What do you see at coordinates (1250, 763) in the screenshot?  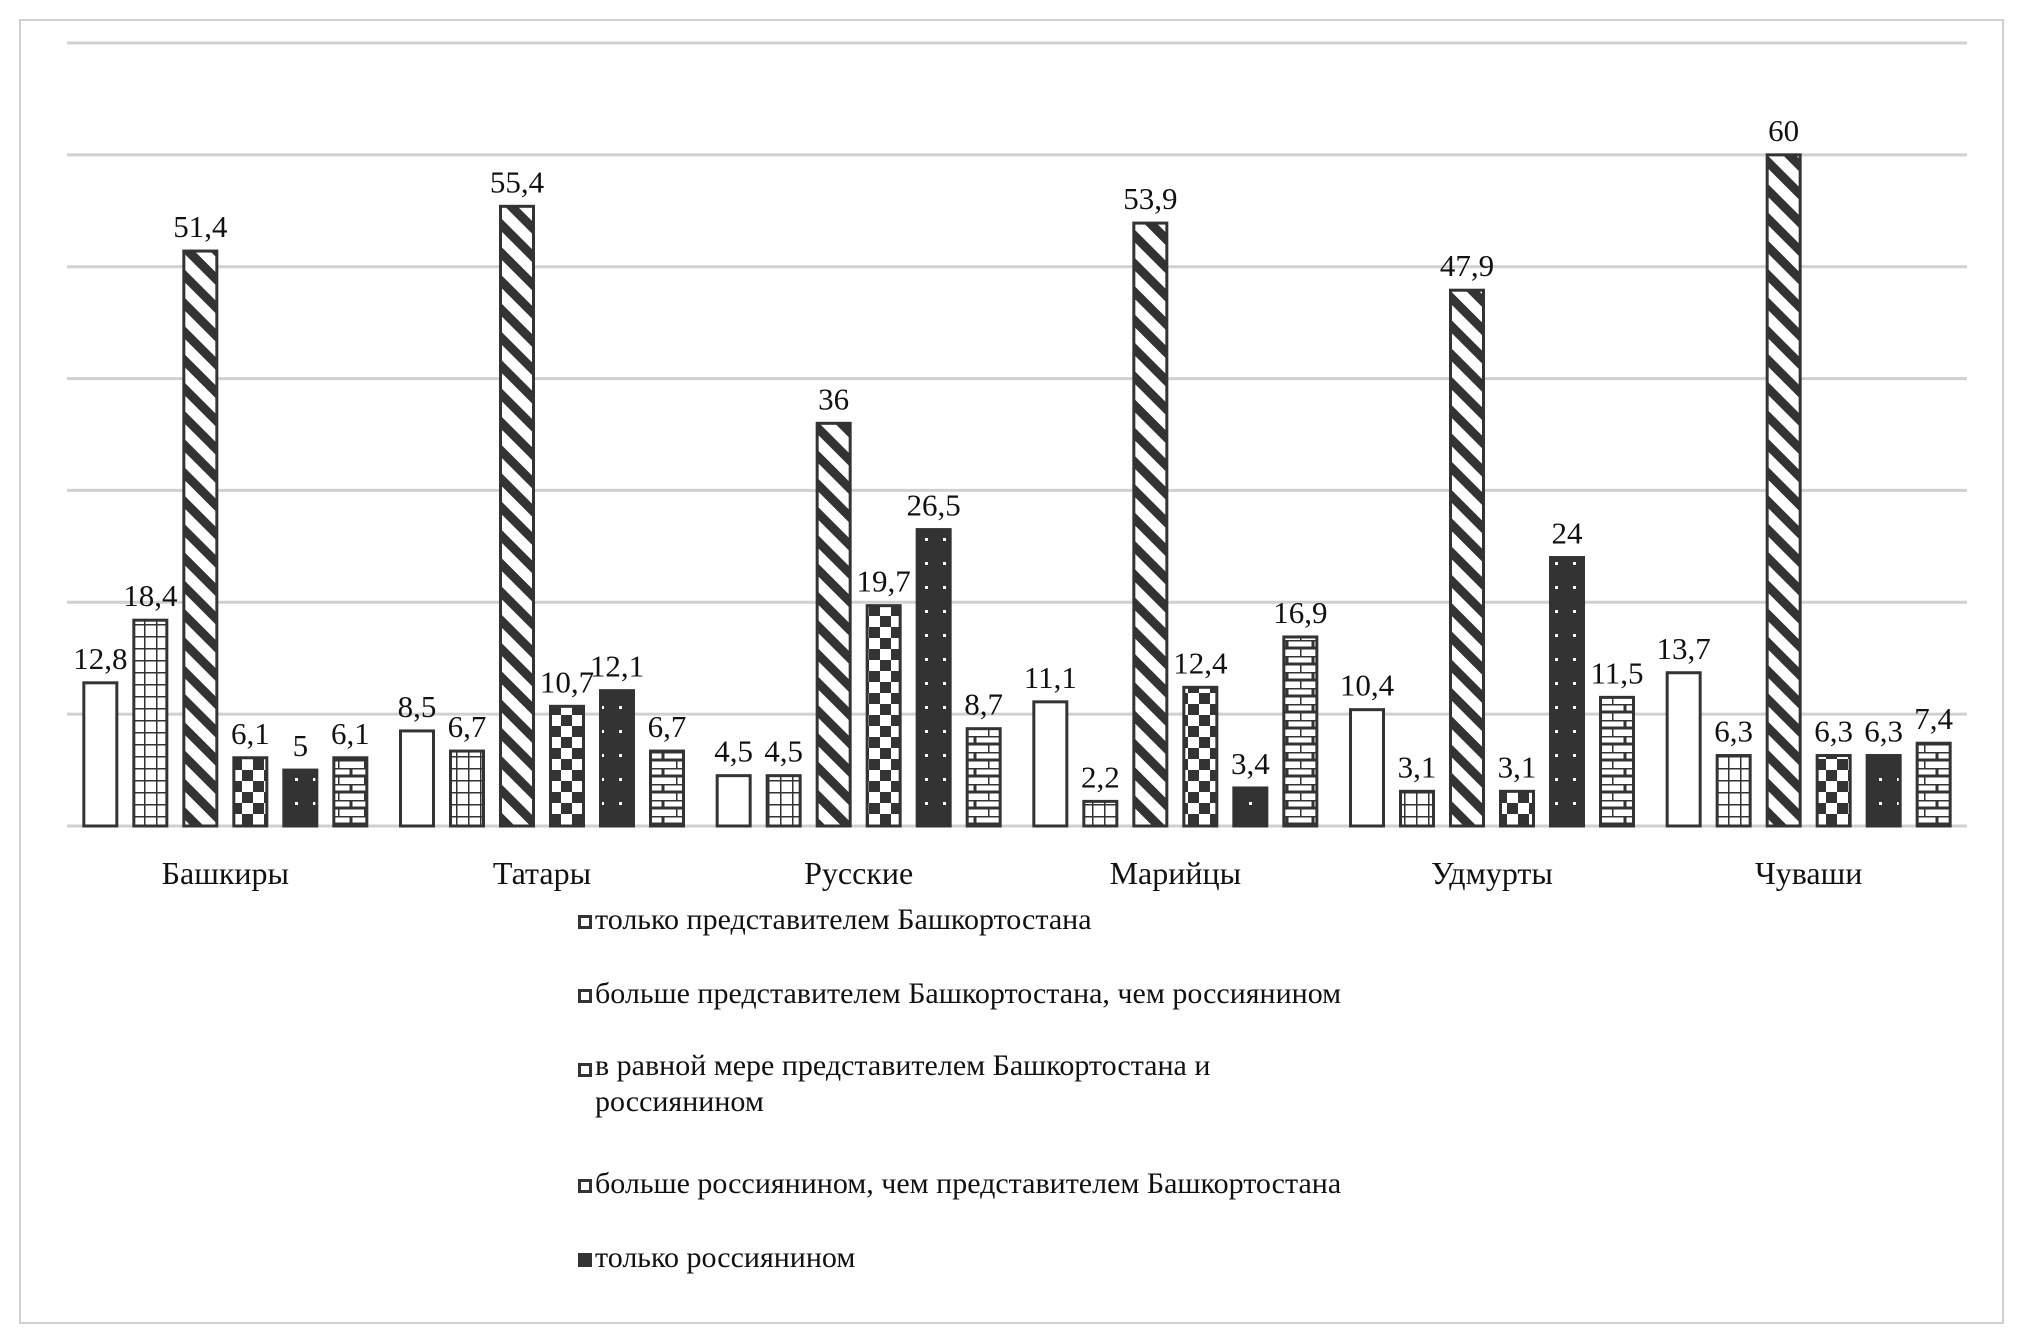 I see `data-label: 3,4` at bounding box center [1250, 763].